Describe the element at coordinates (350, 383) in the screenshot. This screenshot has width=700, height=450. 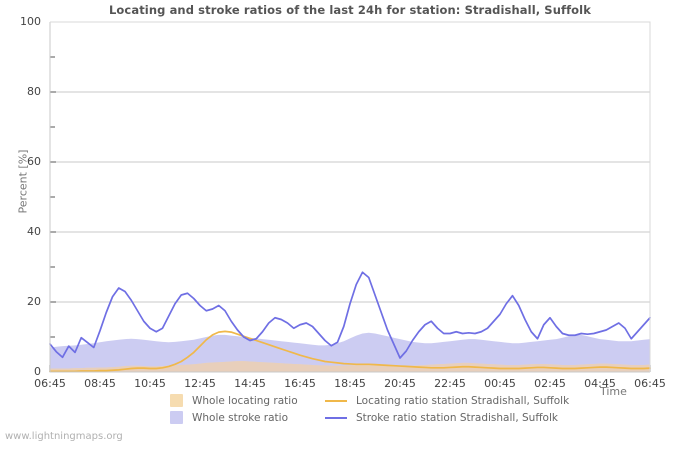
I see `x-tick-label: 18:45` at that location.